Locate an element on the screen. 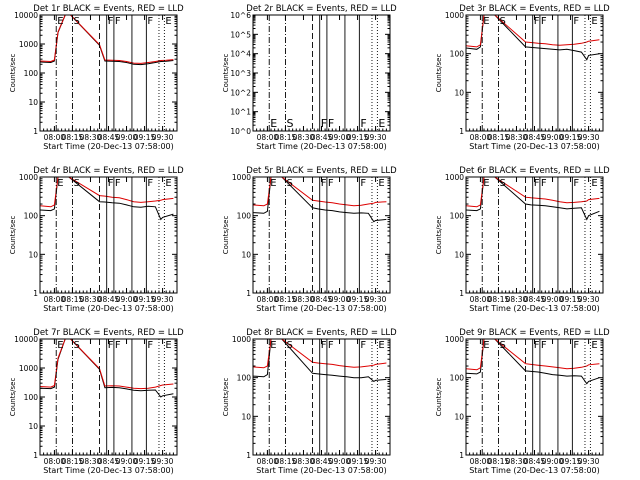  y-tick-label: 10^3 is located at coordinates (240, 73).